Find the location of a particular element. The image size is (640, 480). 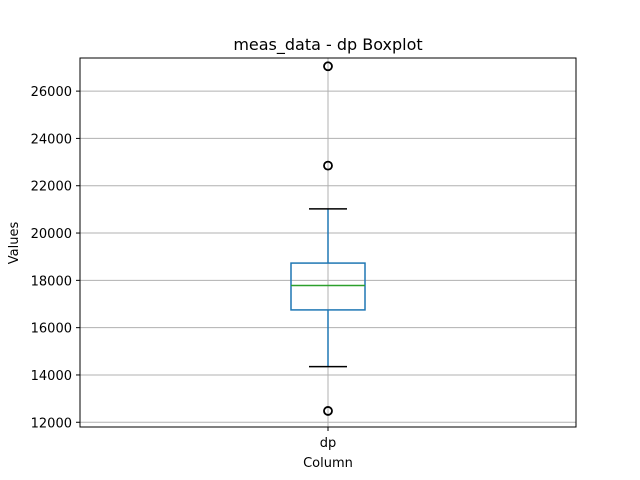

plot-layer is located at coordinates (328, 238).